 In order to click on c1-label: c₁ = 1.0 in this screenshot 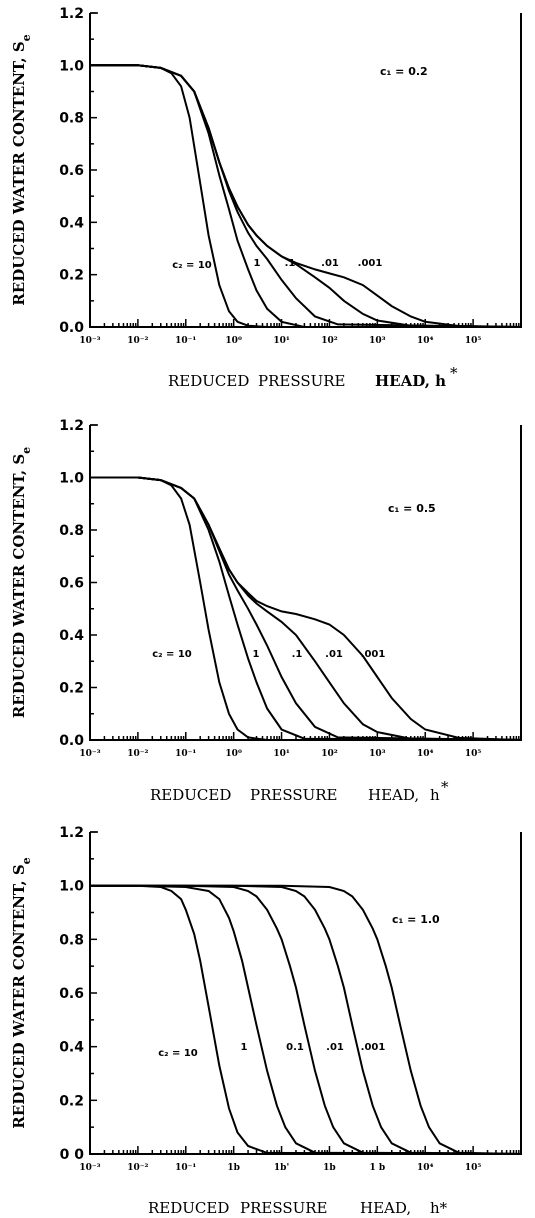, I will do `click(416, 919)`.